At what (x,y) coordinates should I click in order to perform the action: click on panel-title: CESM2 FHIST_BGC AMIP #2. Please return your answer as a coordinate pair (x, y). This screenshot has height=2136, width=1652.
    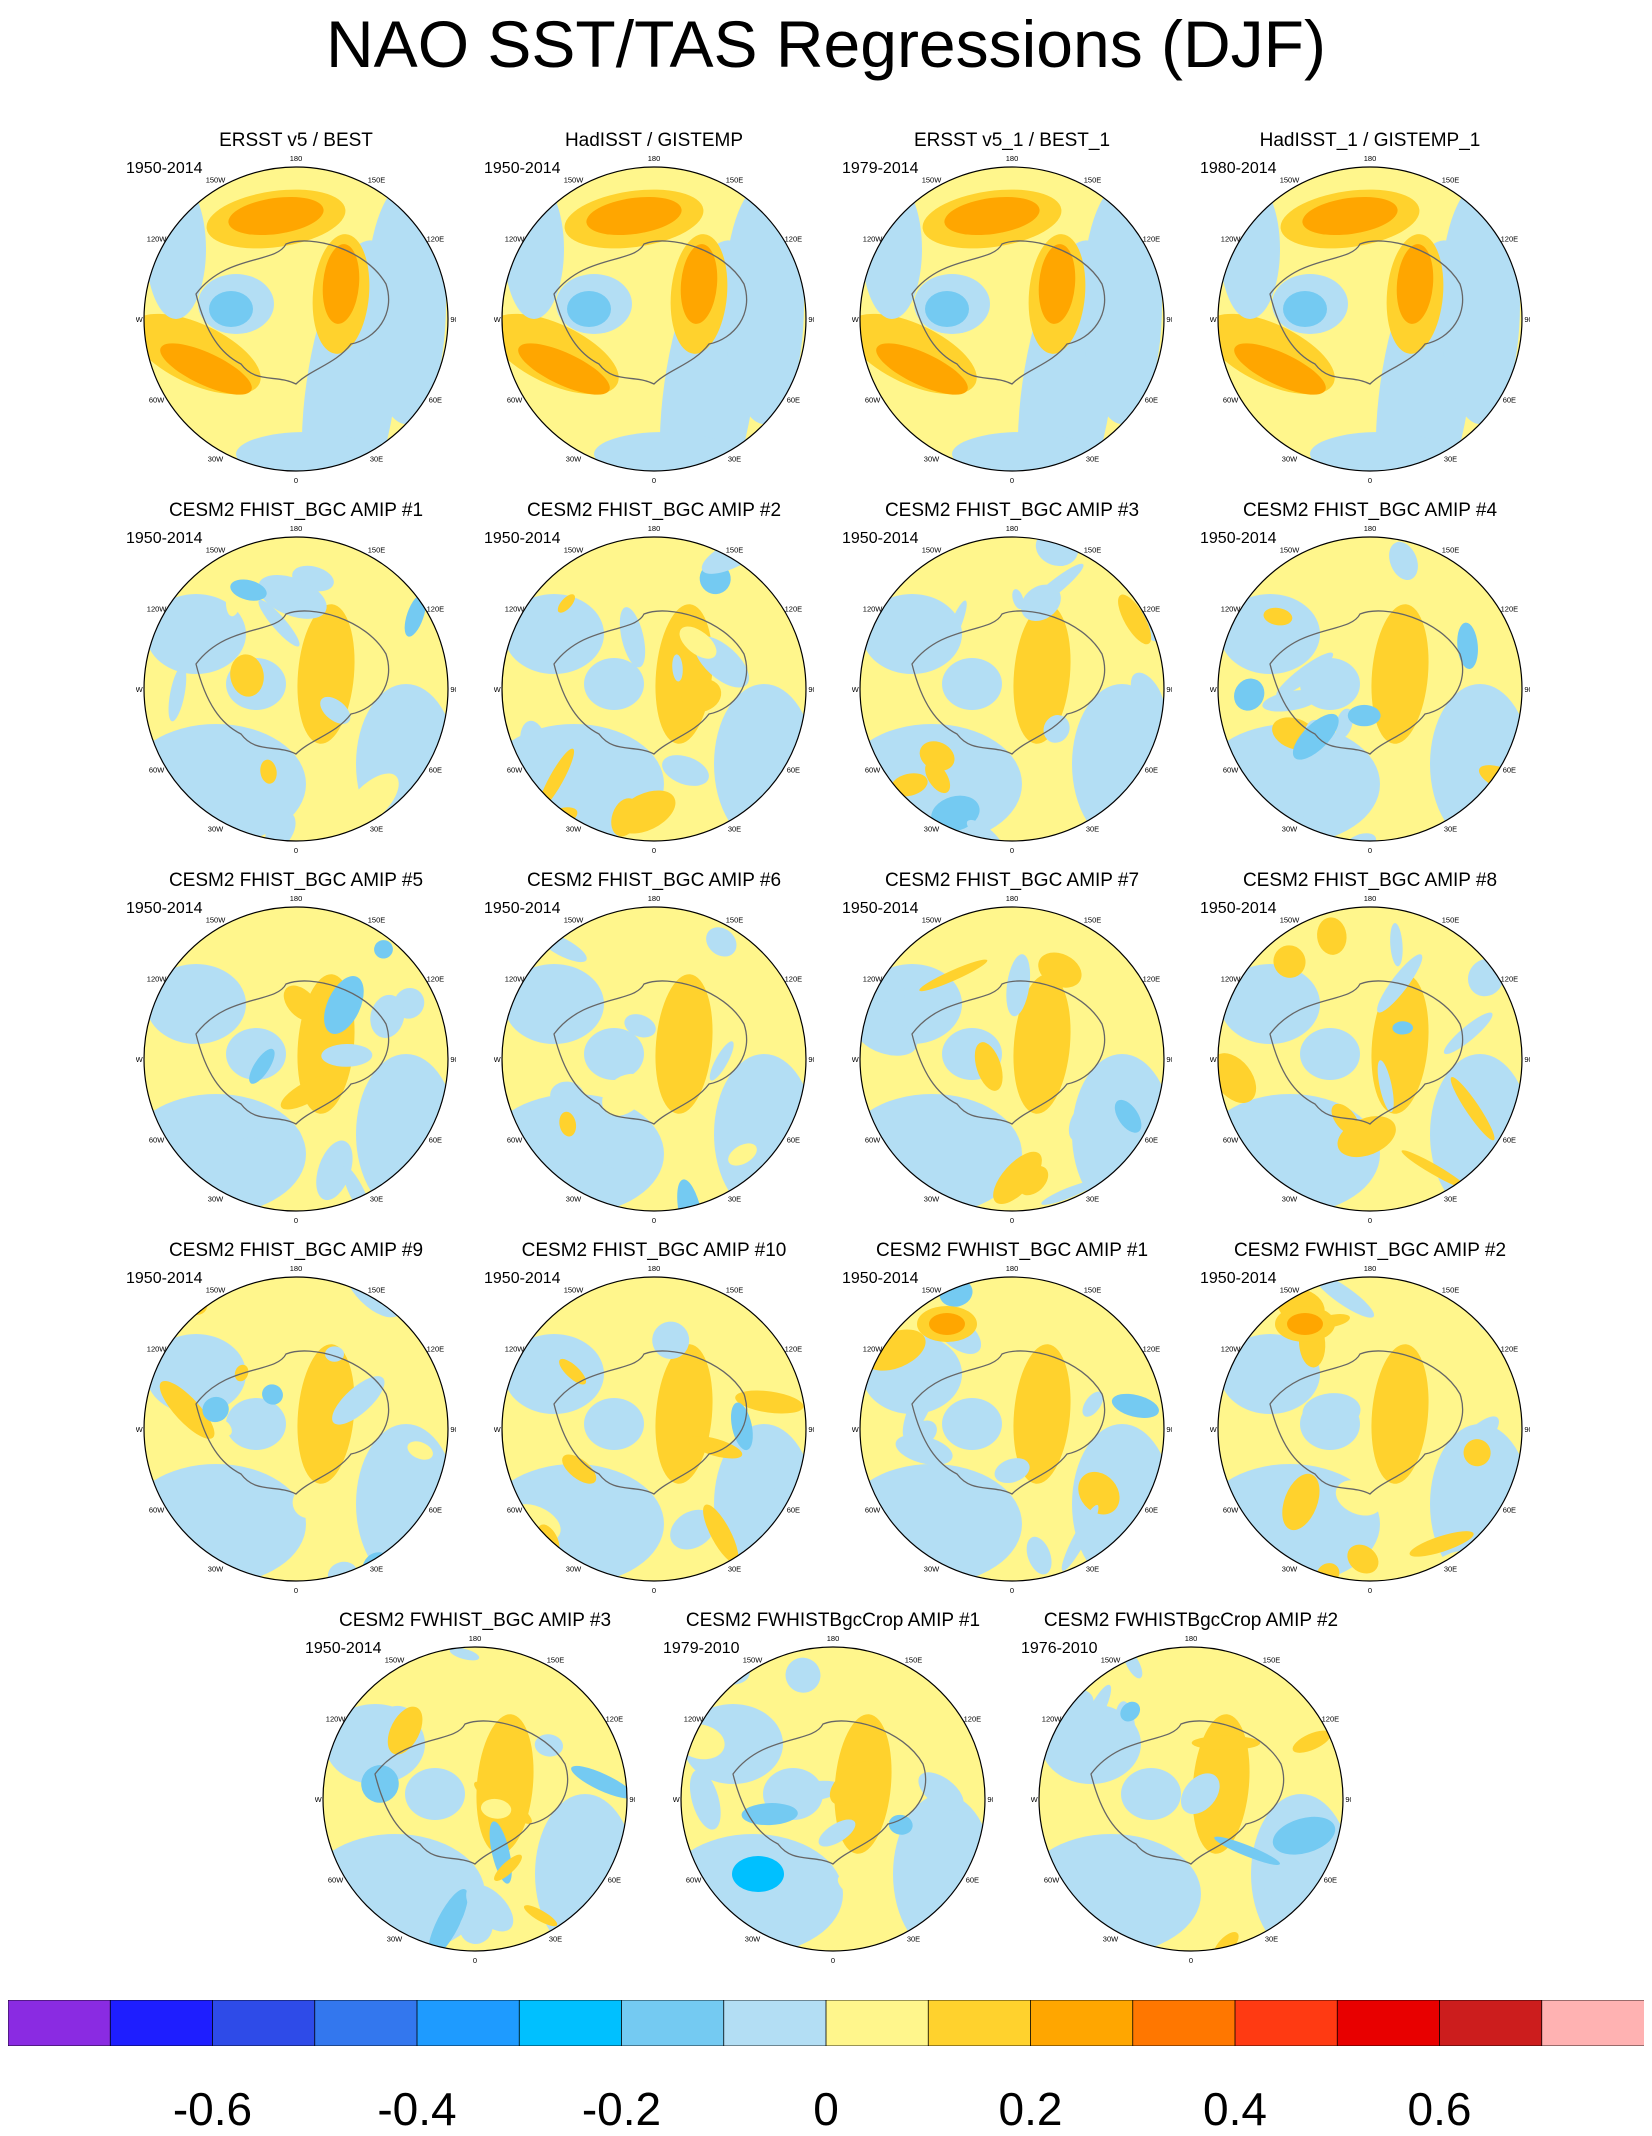
    Looking at the image, I should click on (654, 510).